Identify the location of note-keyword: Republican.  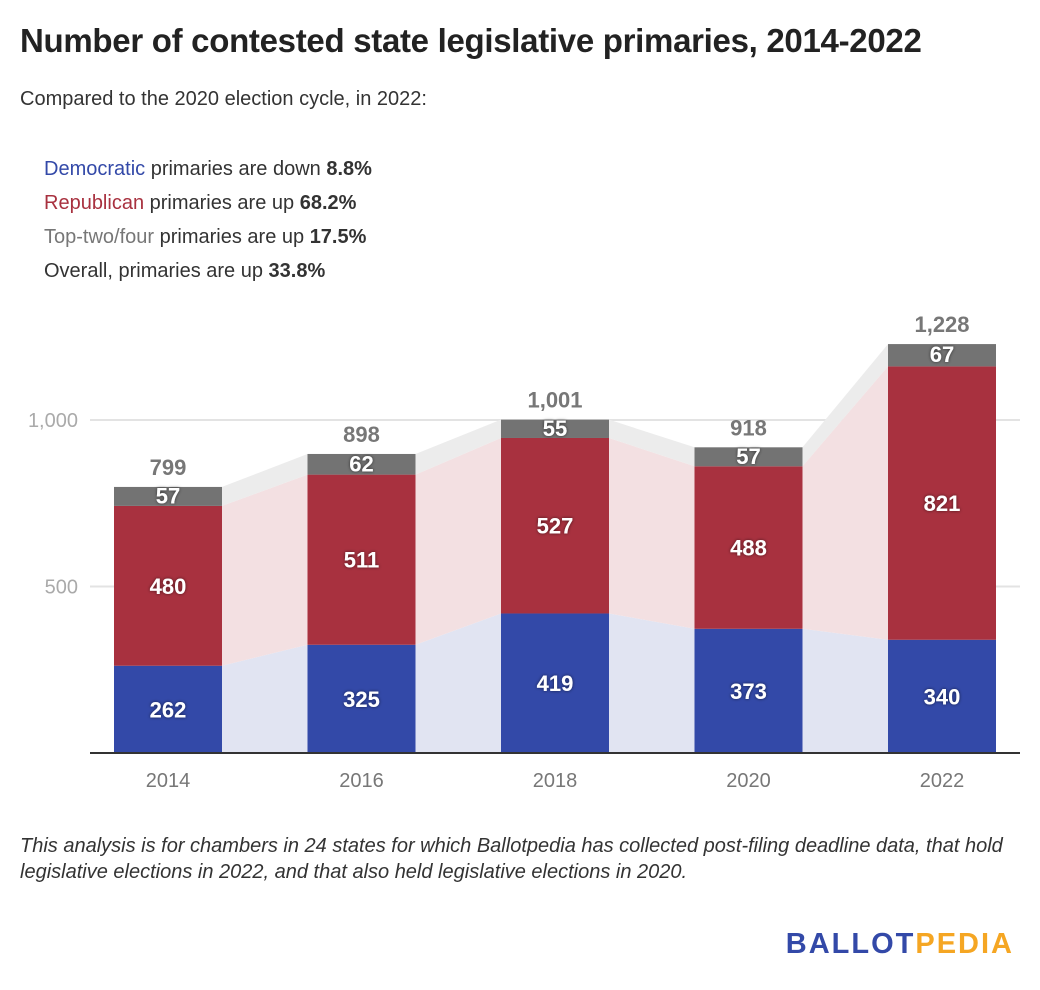
(94, 203).